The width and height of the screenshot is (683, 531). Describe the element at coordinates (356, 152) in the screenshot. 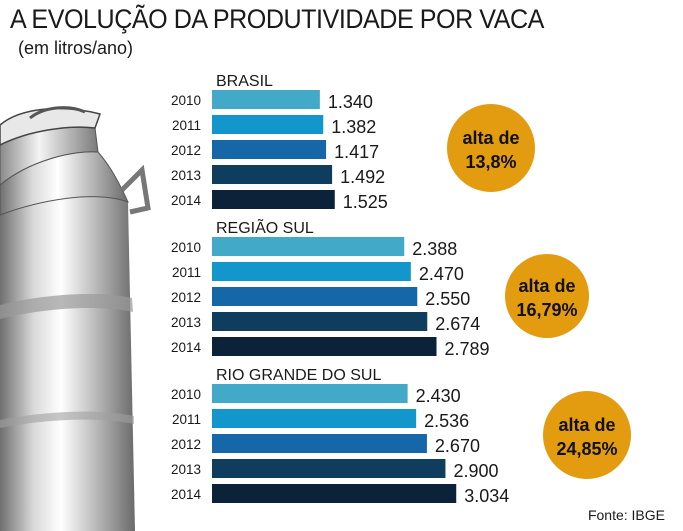

I see `value-label: 1.417` at that location.